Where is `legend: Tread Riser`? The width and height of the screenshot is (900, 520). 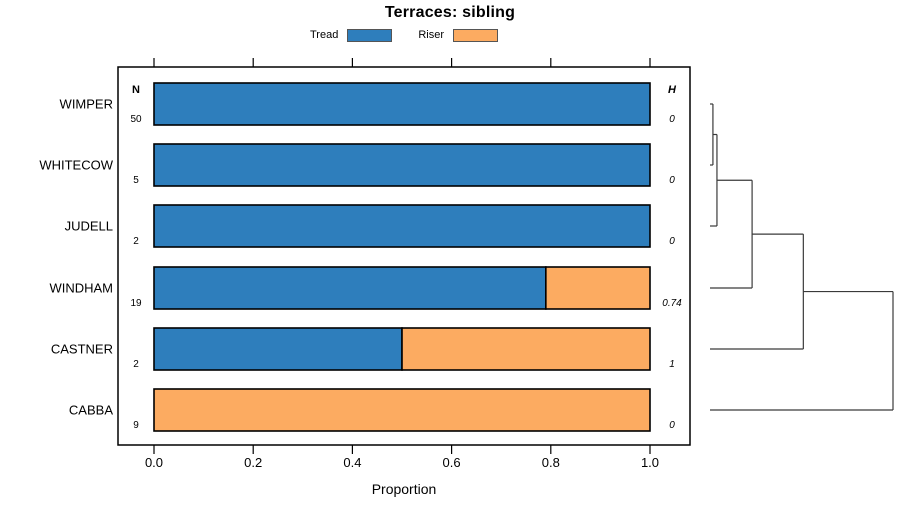 legend: Tread Riser is located at coordinates (404, 35).